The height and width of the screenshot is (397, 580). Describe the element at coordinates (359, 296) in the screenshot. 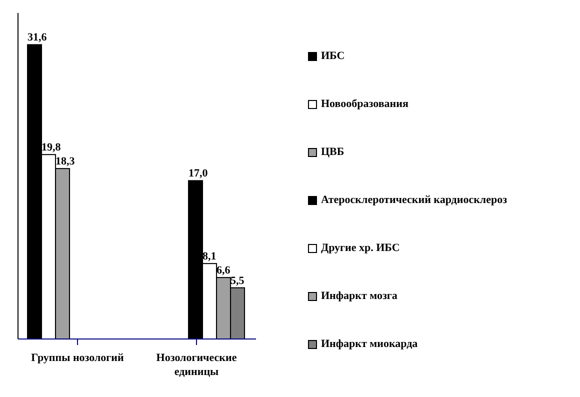

I see `legend-label: Инфаркт мозга` at that location.